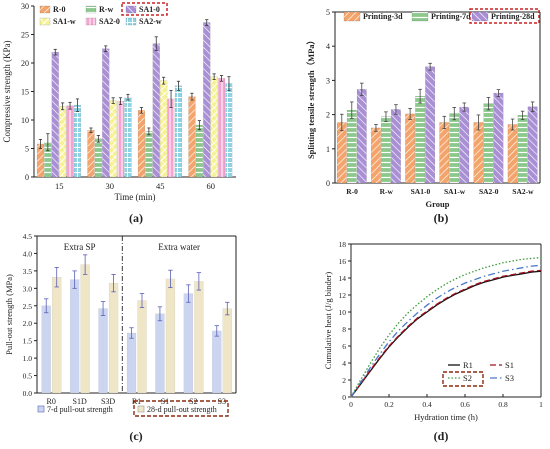 This screenshot has width=550, height=449. Describe the element at coordinates (80, 409) in the screenshot. I see `legend-label-7-d-pull-out-strength: 7-d pull-out strength` at that location.